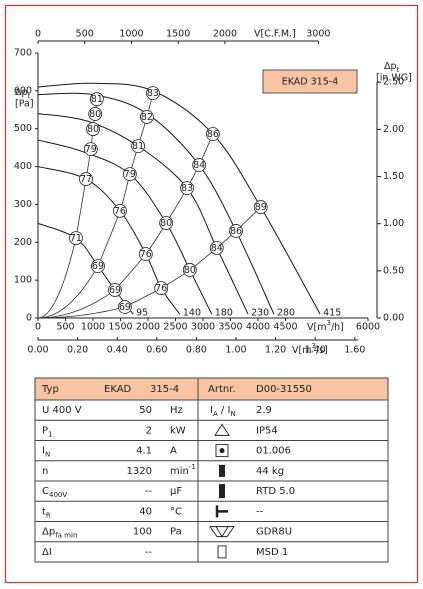  What do you see at coordinates (178, 34) in the screenshot?
I see `x2-tick-label: 1500` at bounding box center [178, 34].